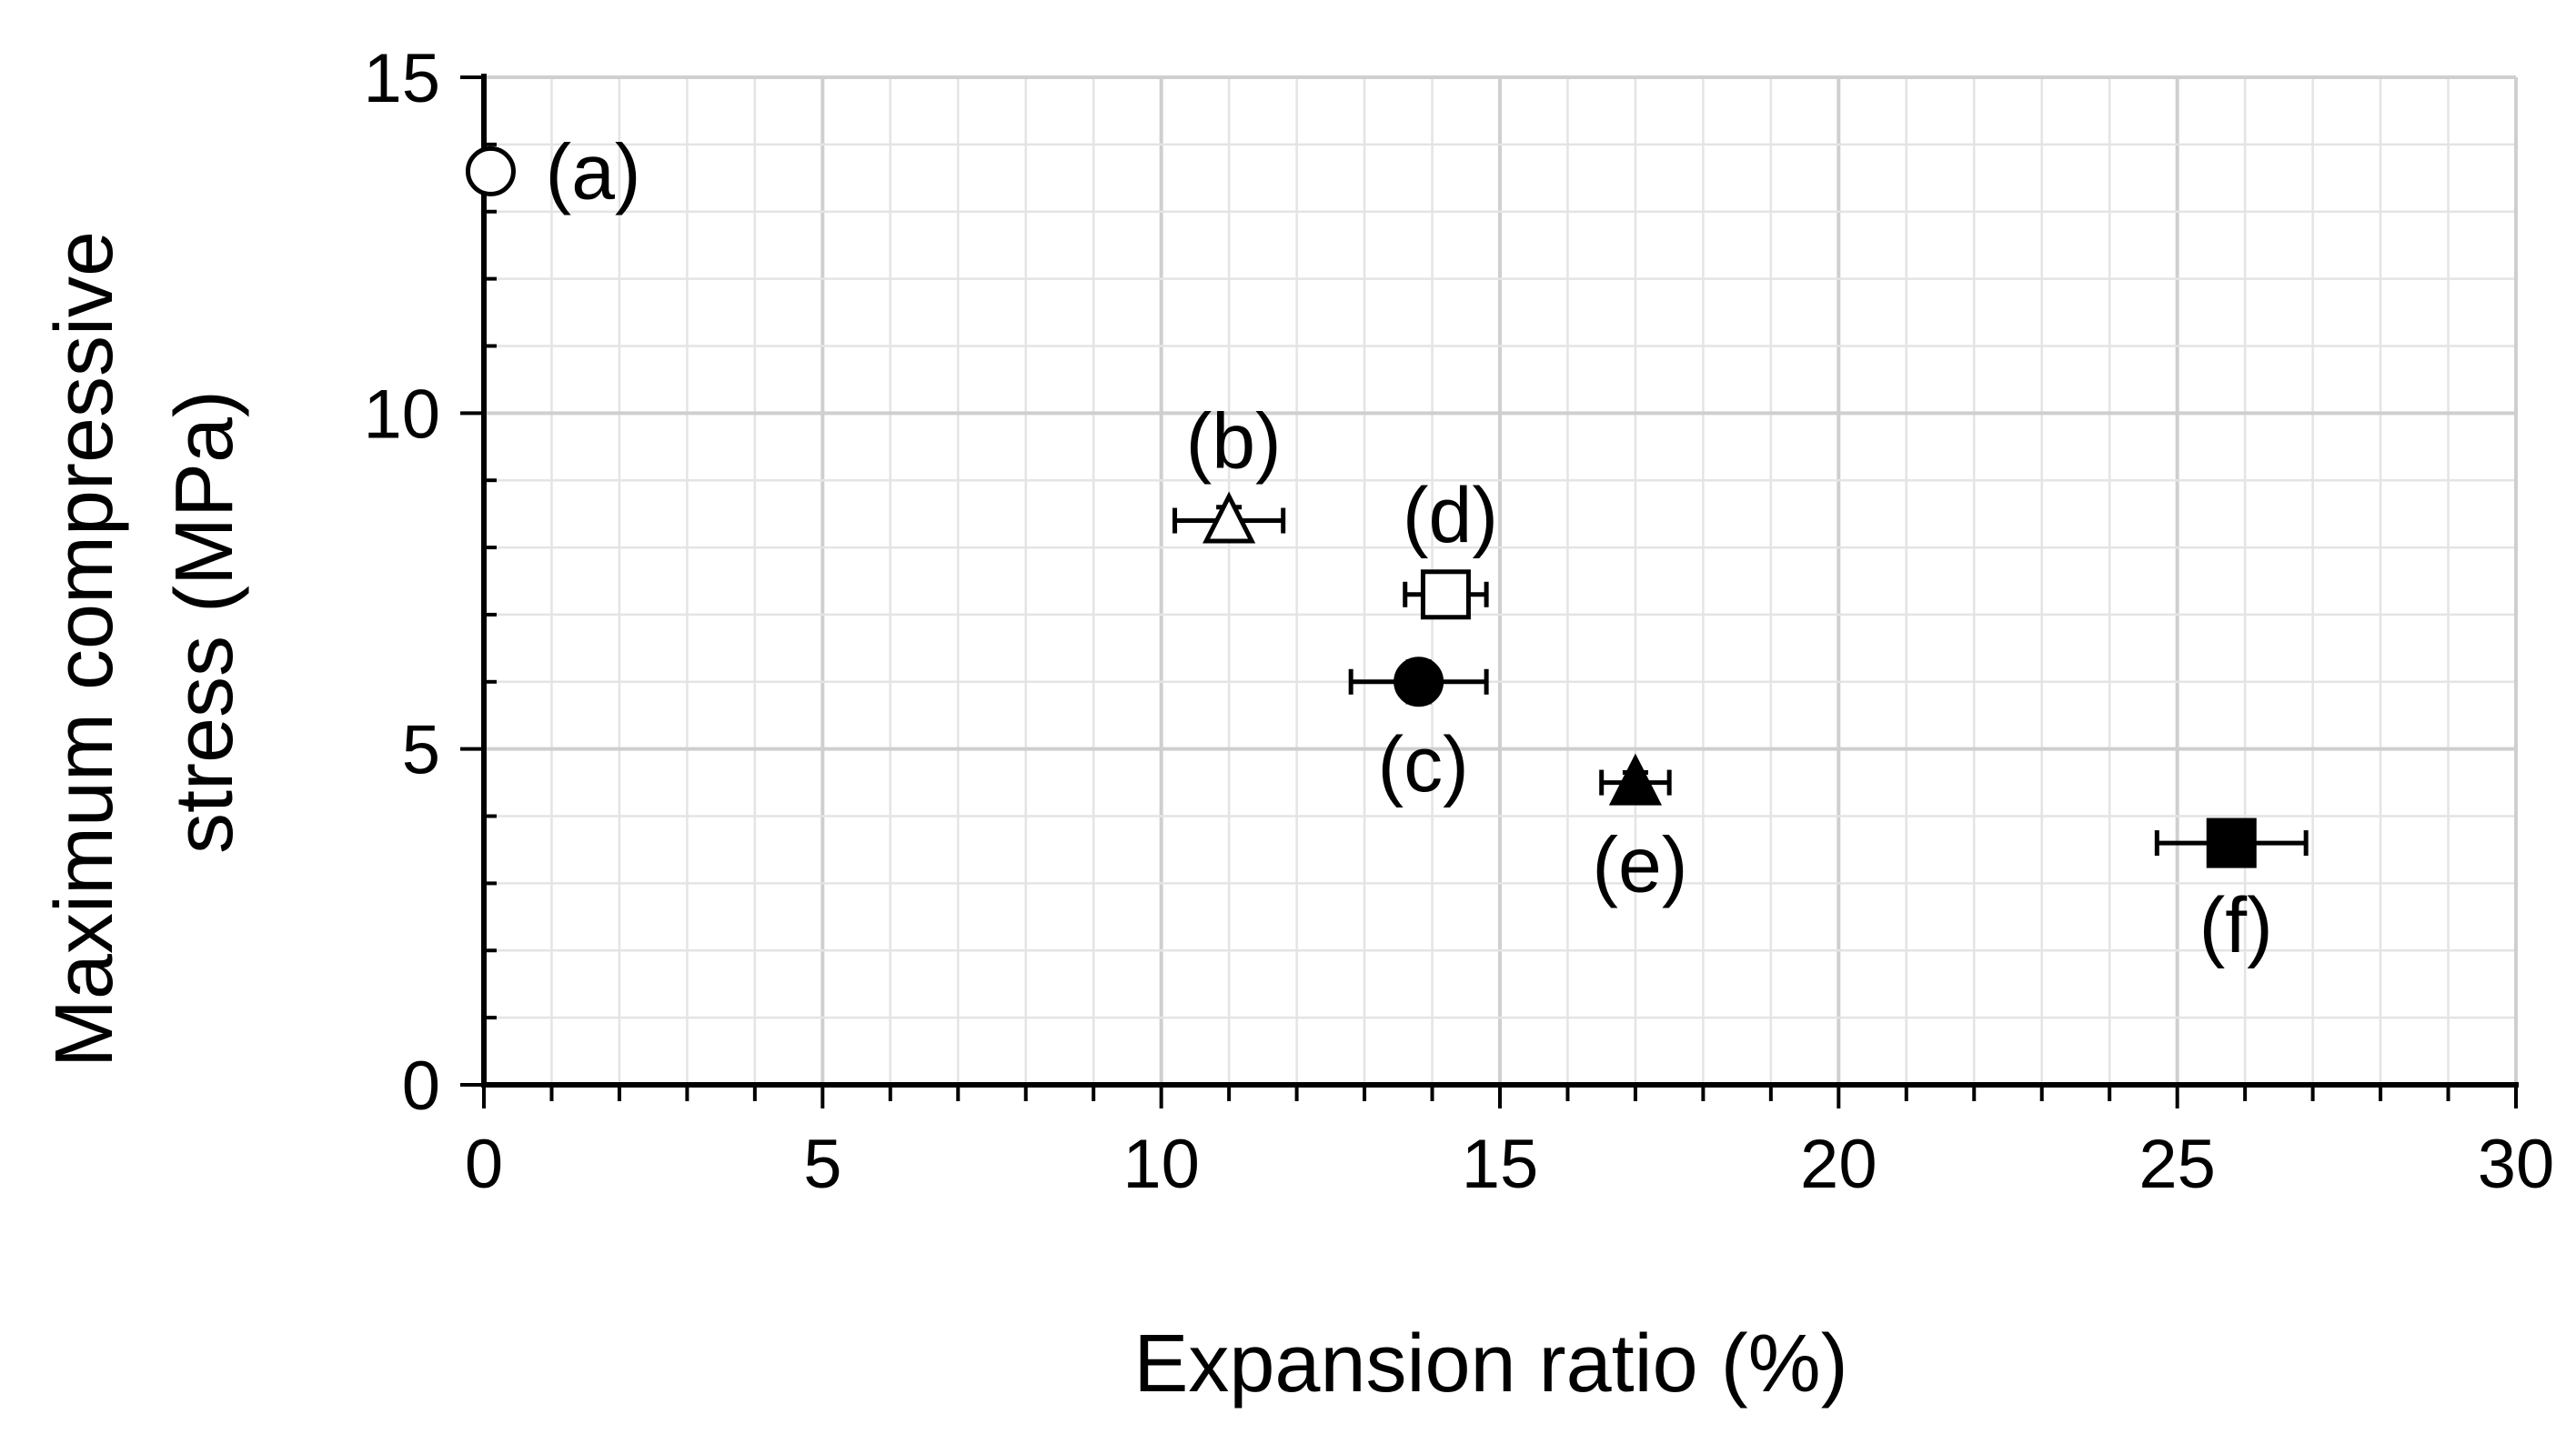 Image resolution: width=2576 pixels, height=1444 pixels. Describe the element at coordinates (1234, 442) in the screenshot. I see `point-label: (b)` at that location.